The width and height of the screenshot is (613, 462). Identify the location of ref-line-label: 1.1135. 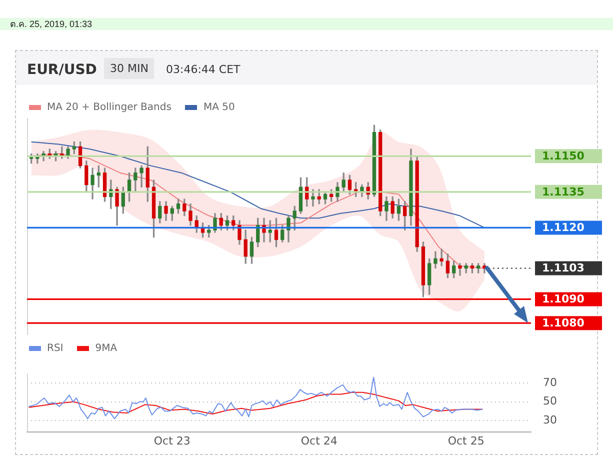
(563, 191).